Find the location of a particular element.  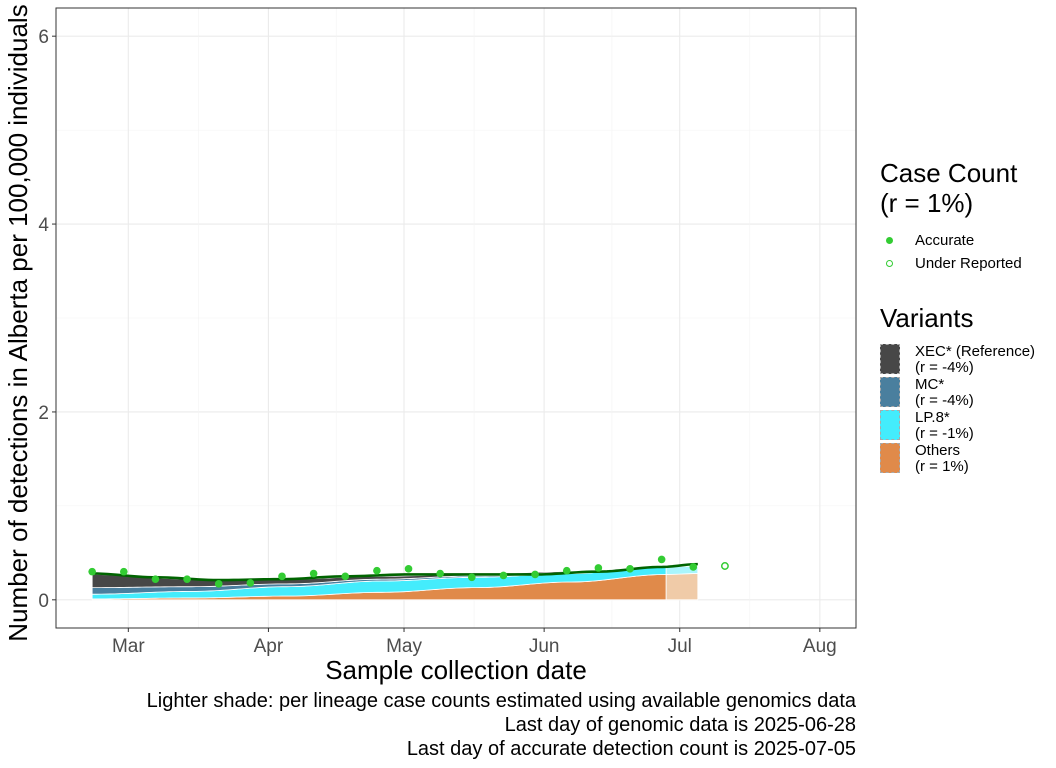

point-under-reported is located at coordinates (724, 566).